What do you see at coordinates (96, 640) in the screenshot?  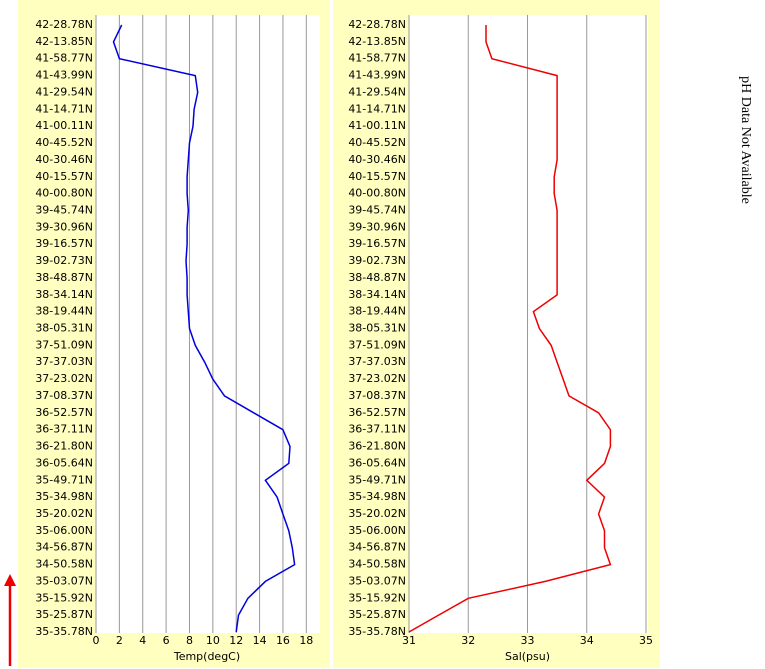 I see `x-tick-label: 0` at bounding box center [96, 640].